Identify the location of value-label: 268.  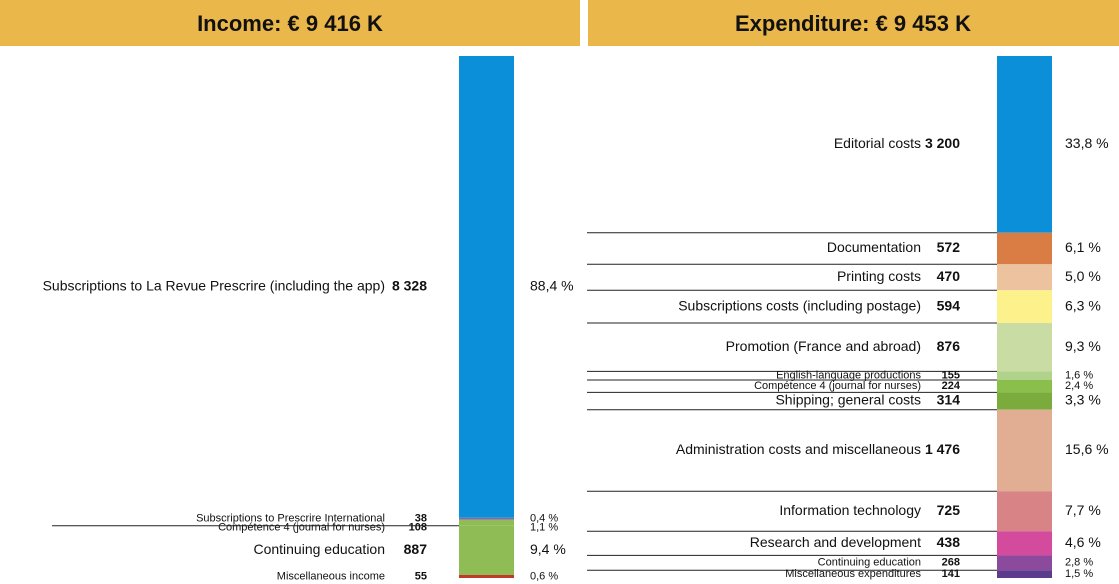
(951, 563).